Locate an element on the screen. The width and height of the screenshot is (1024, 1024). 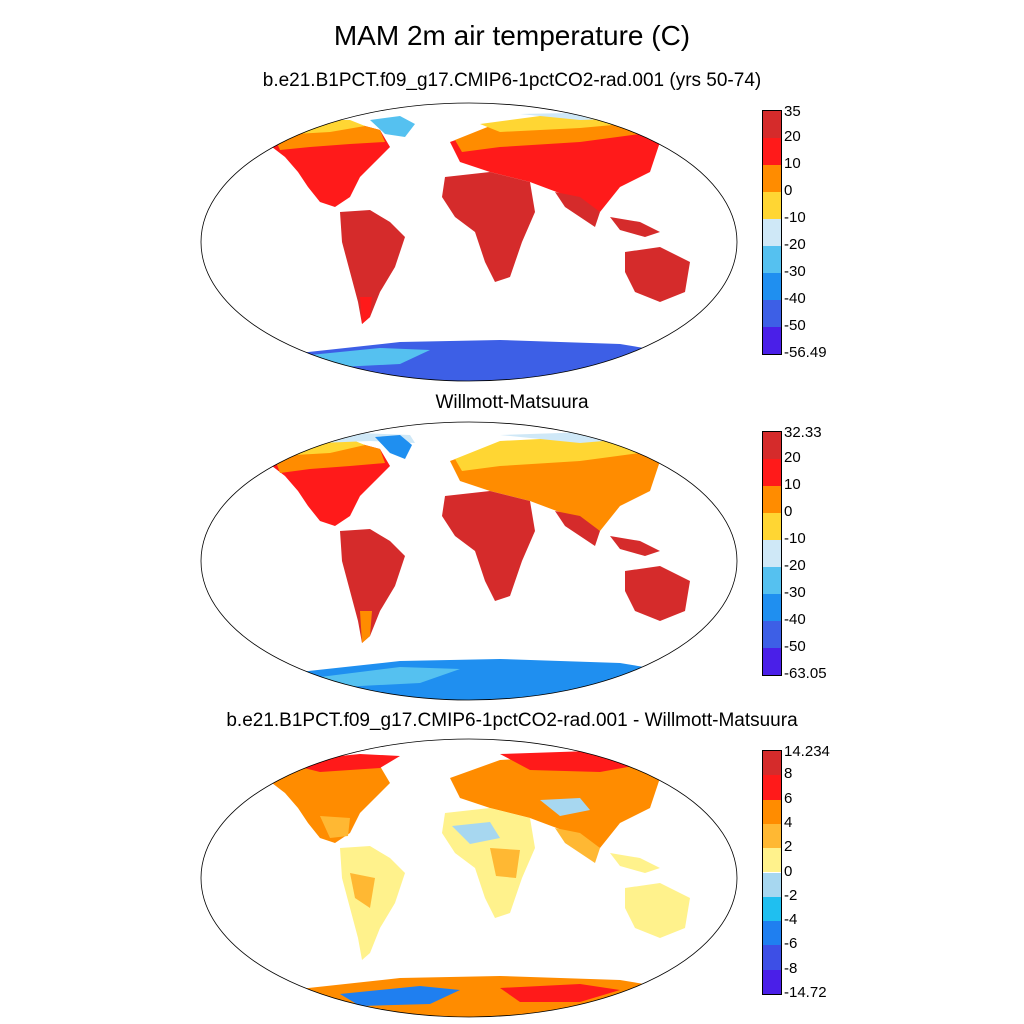
colorbar-3-label-0: 14.234 is located at coordinates (807, 751).